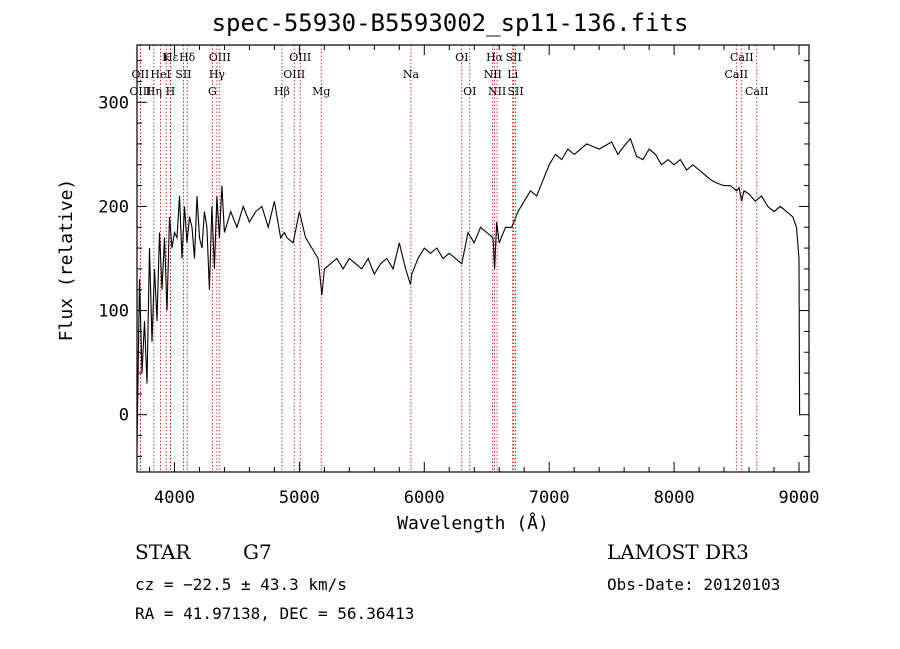  Describe the element at coordinates (257, 552) in the screenshot. I see `object-subclass: G7` at that location.